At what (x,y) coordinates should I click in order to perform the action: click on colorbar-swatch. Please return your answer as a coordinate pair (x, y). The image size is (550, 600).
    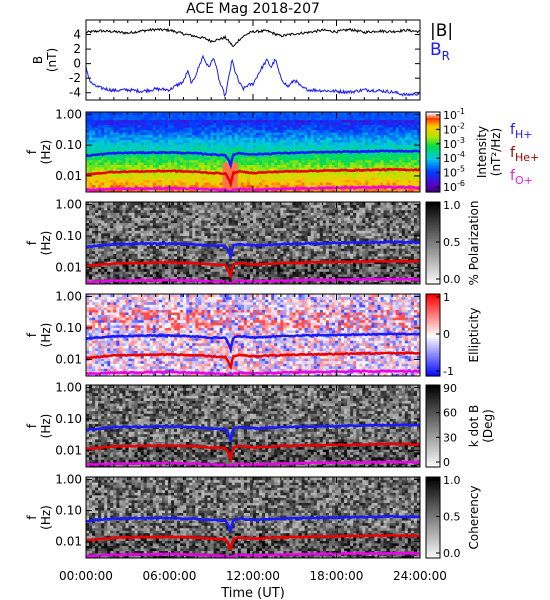
    Looking at the image, I should click on (433, 125).